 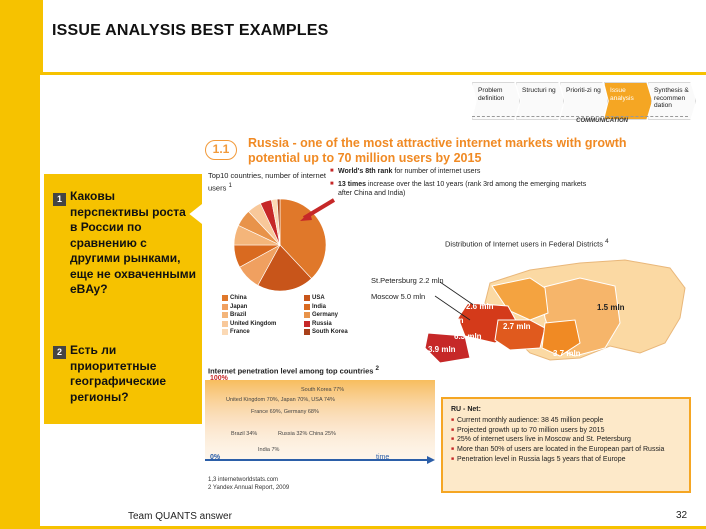 What do you see at coordinates (262, 306) in the screenshot?
I see `legend-item: Japan` at bounding box center [262, 306].